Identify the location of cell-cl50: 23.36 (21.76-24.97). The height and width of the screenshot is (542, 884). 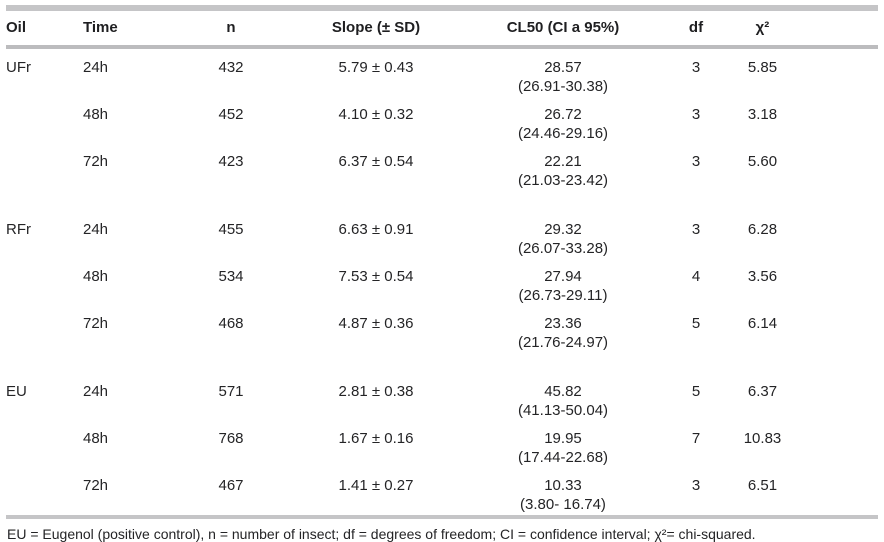
(563, 328).